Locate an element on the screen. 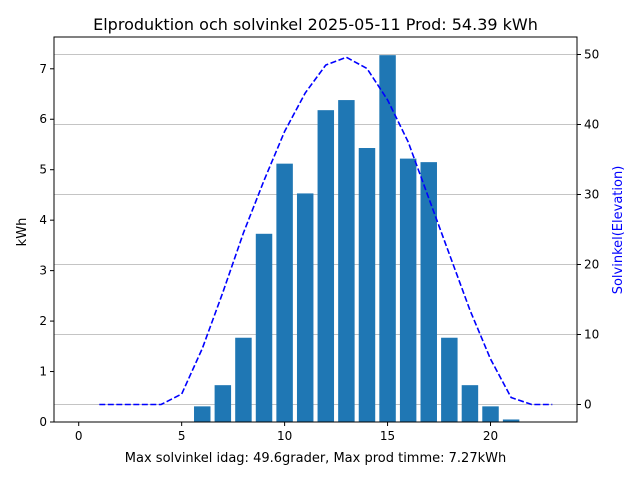  y2-tick-label: 20 is located at coordinates (591, 265).